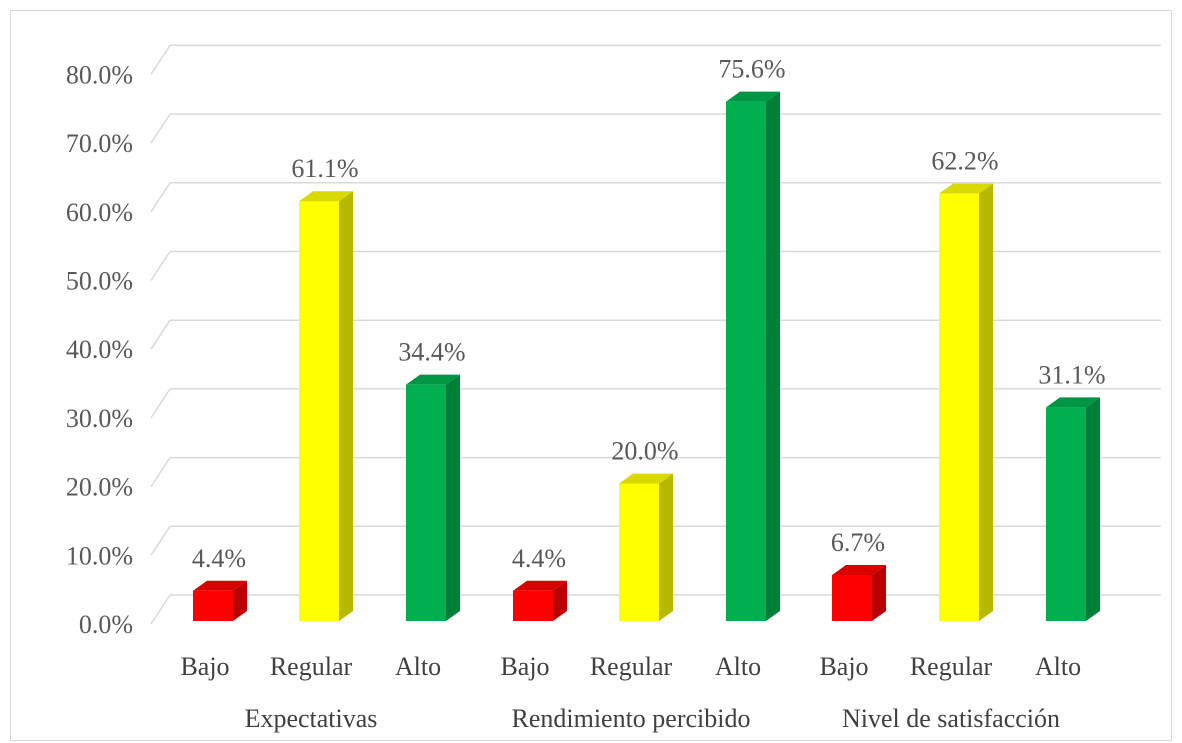 The height and width of the screenshot is (743, 1182). I want to click on x-group-label: Nivel de satisfacción, so click(951, 718).